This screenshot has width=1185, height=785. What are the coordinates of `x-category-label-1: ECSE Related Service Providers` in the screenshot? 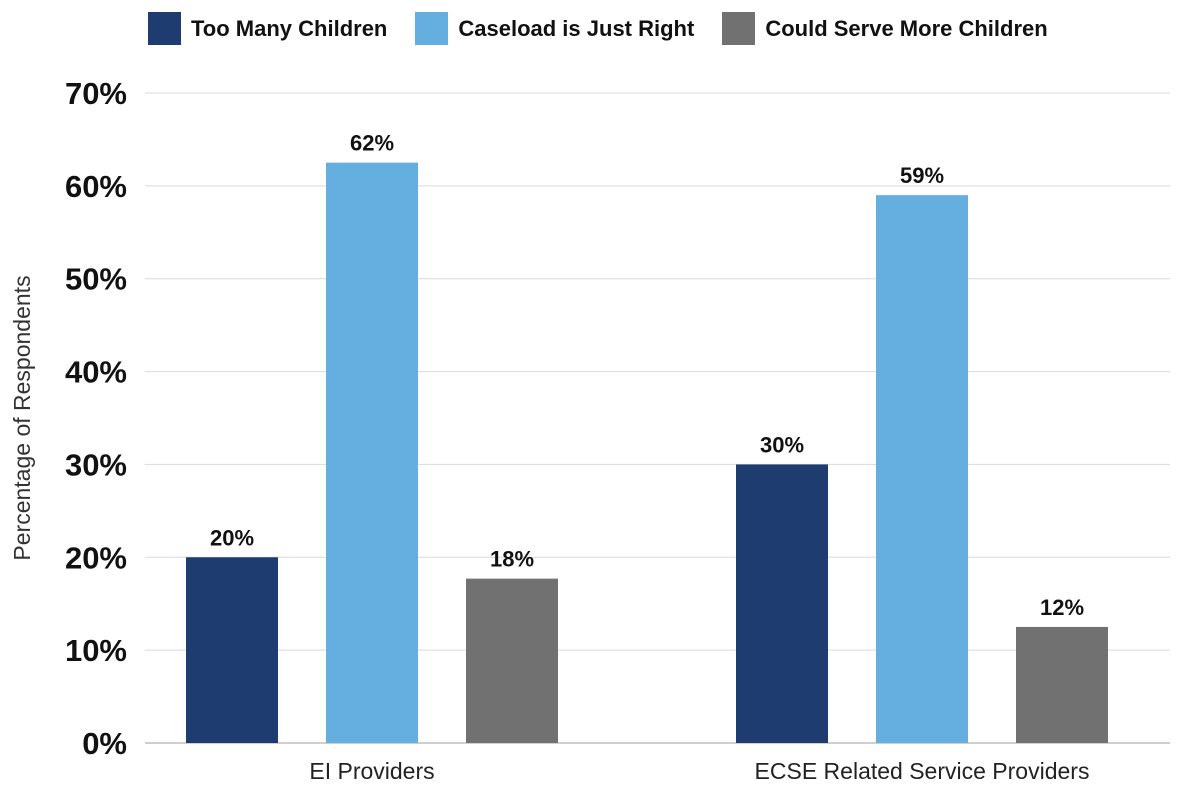 It's located at (922, 771).